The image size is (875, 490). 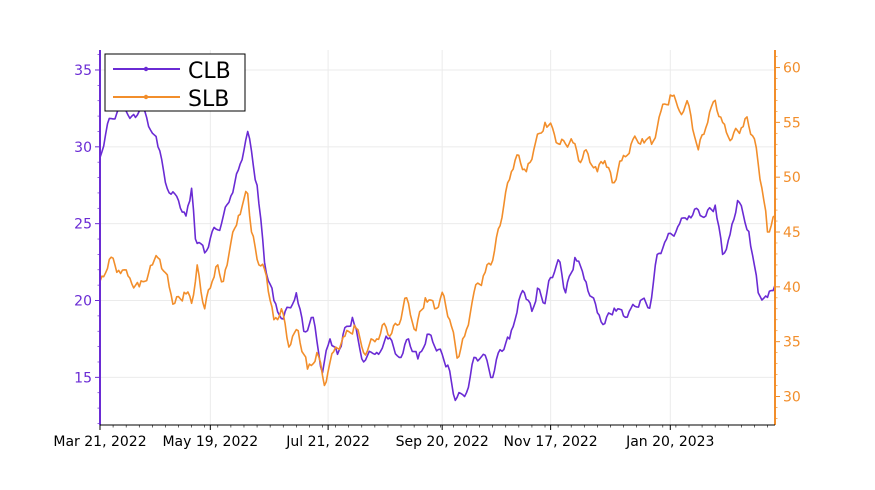 What do you see at coordinates (99, 442) in the screenshot?
I see `x-tick-label: Mar 21, 2022` at bounding box center [99, 442].